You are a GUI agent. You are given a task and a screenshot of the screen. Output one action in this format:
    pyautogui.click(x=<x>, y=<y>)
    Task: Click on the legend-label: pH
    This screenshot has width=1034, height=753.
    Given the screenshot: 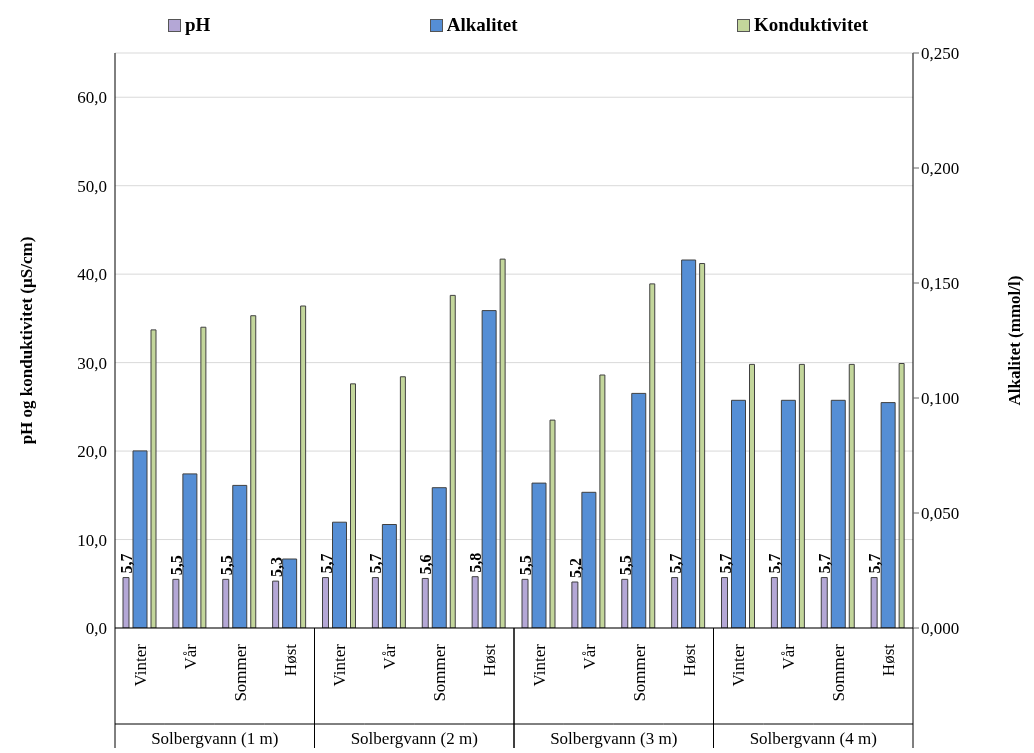 What is the action you would take?
    pyautogui.click(x=198, y=25)
    